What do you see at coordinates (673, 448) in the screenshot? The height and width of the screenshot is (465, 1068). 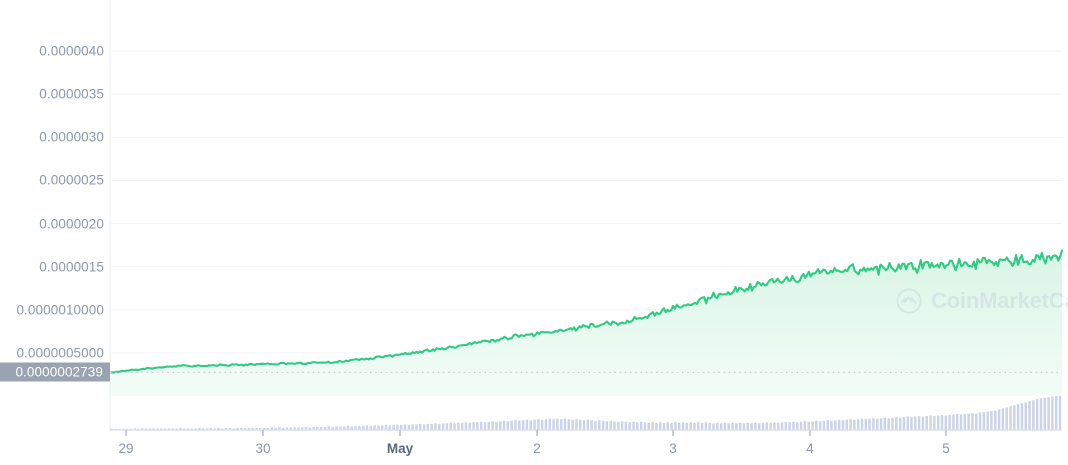 I see `x-axis-tick-label: 3` at bounding box center [673, 448].